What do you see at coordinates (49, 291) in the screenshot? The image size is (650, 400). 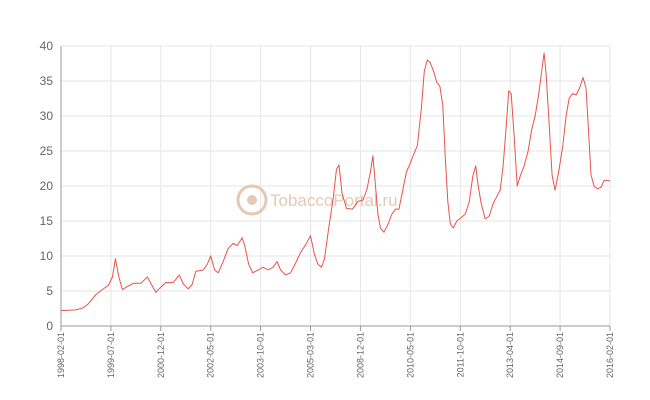 I see `y-tick-label: 5` at bounding box center [49, 291].